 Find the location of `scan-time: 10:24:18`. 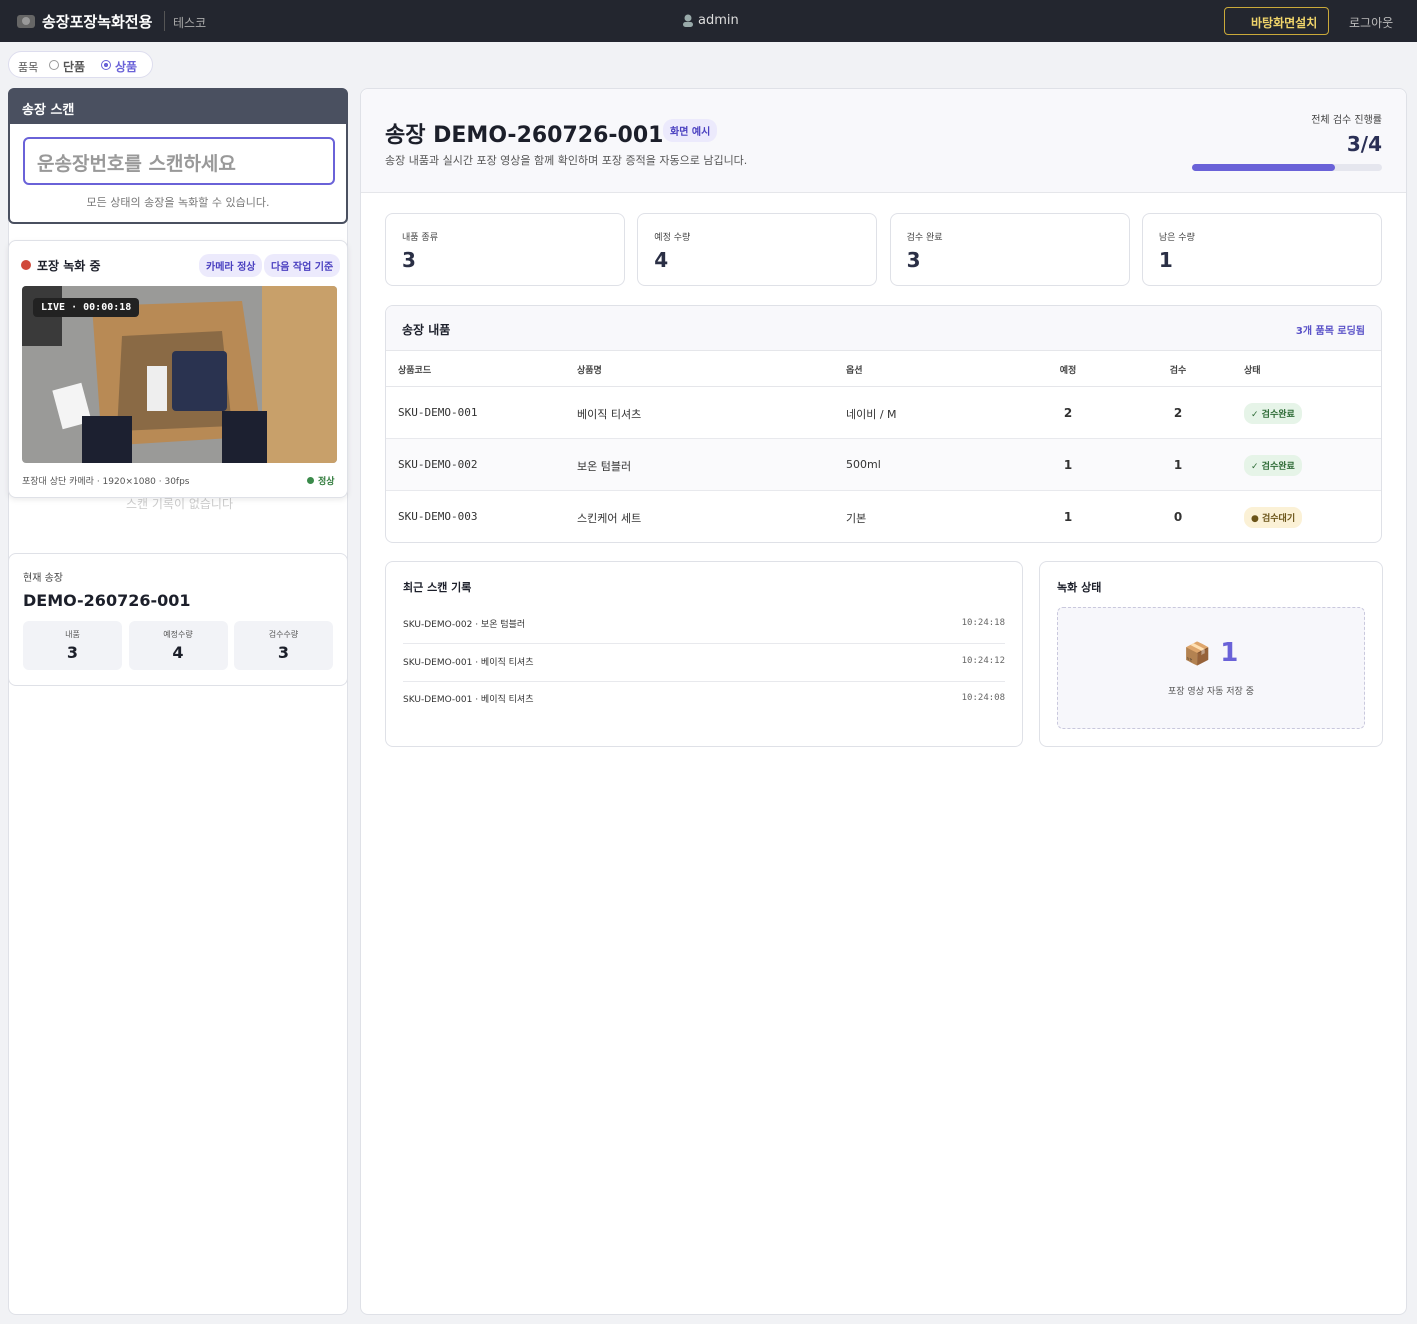

scan-time: 10:24:18 is located at coordinates (983, 623).